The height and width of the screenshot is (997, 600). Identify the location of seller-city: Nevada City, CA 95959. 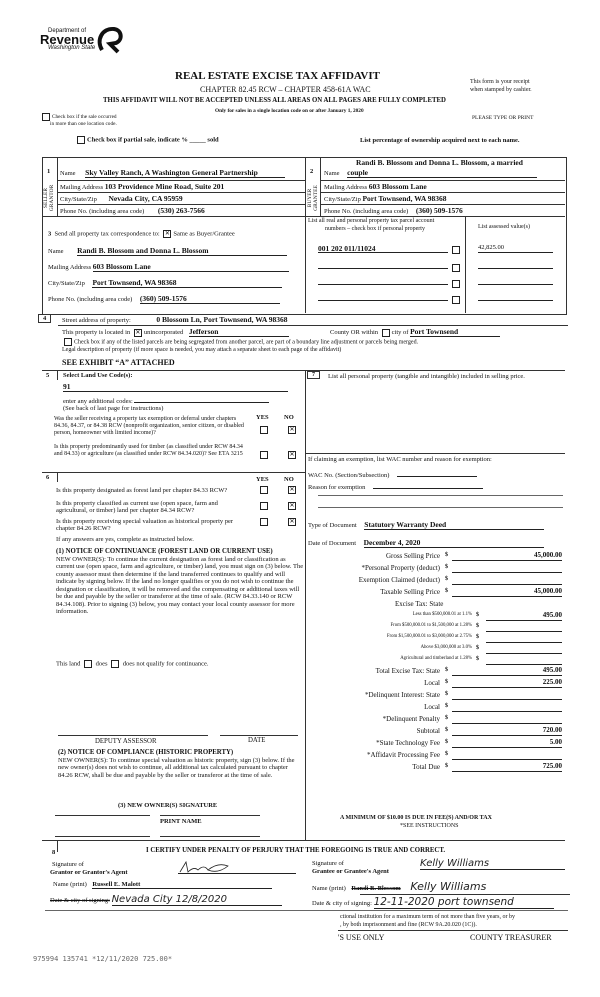
(145, 198).